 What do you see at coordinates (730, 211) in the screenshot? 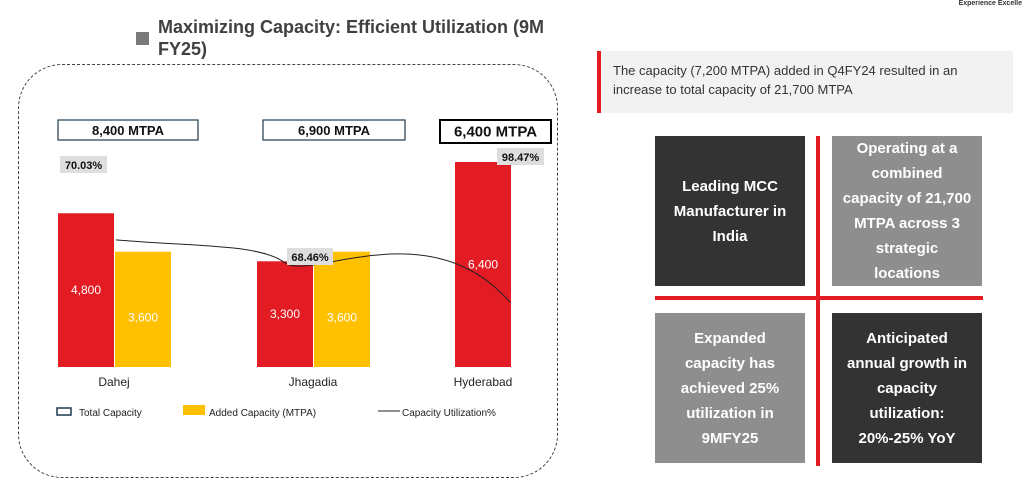
I see `quadrant-leading-manufacturer: Leading MCC Manufacturer in India` at bounding box center [730, 211].